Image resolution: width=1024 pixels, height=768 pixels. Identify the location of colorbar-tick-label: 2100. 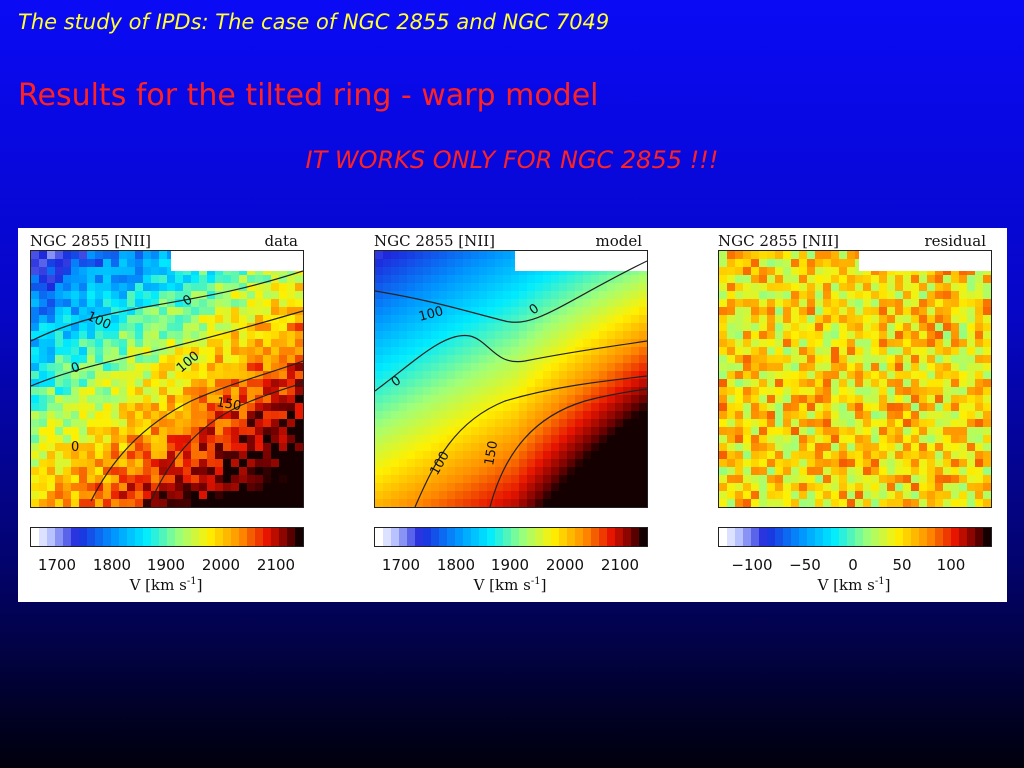
(276, 565).